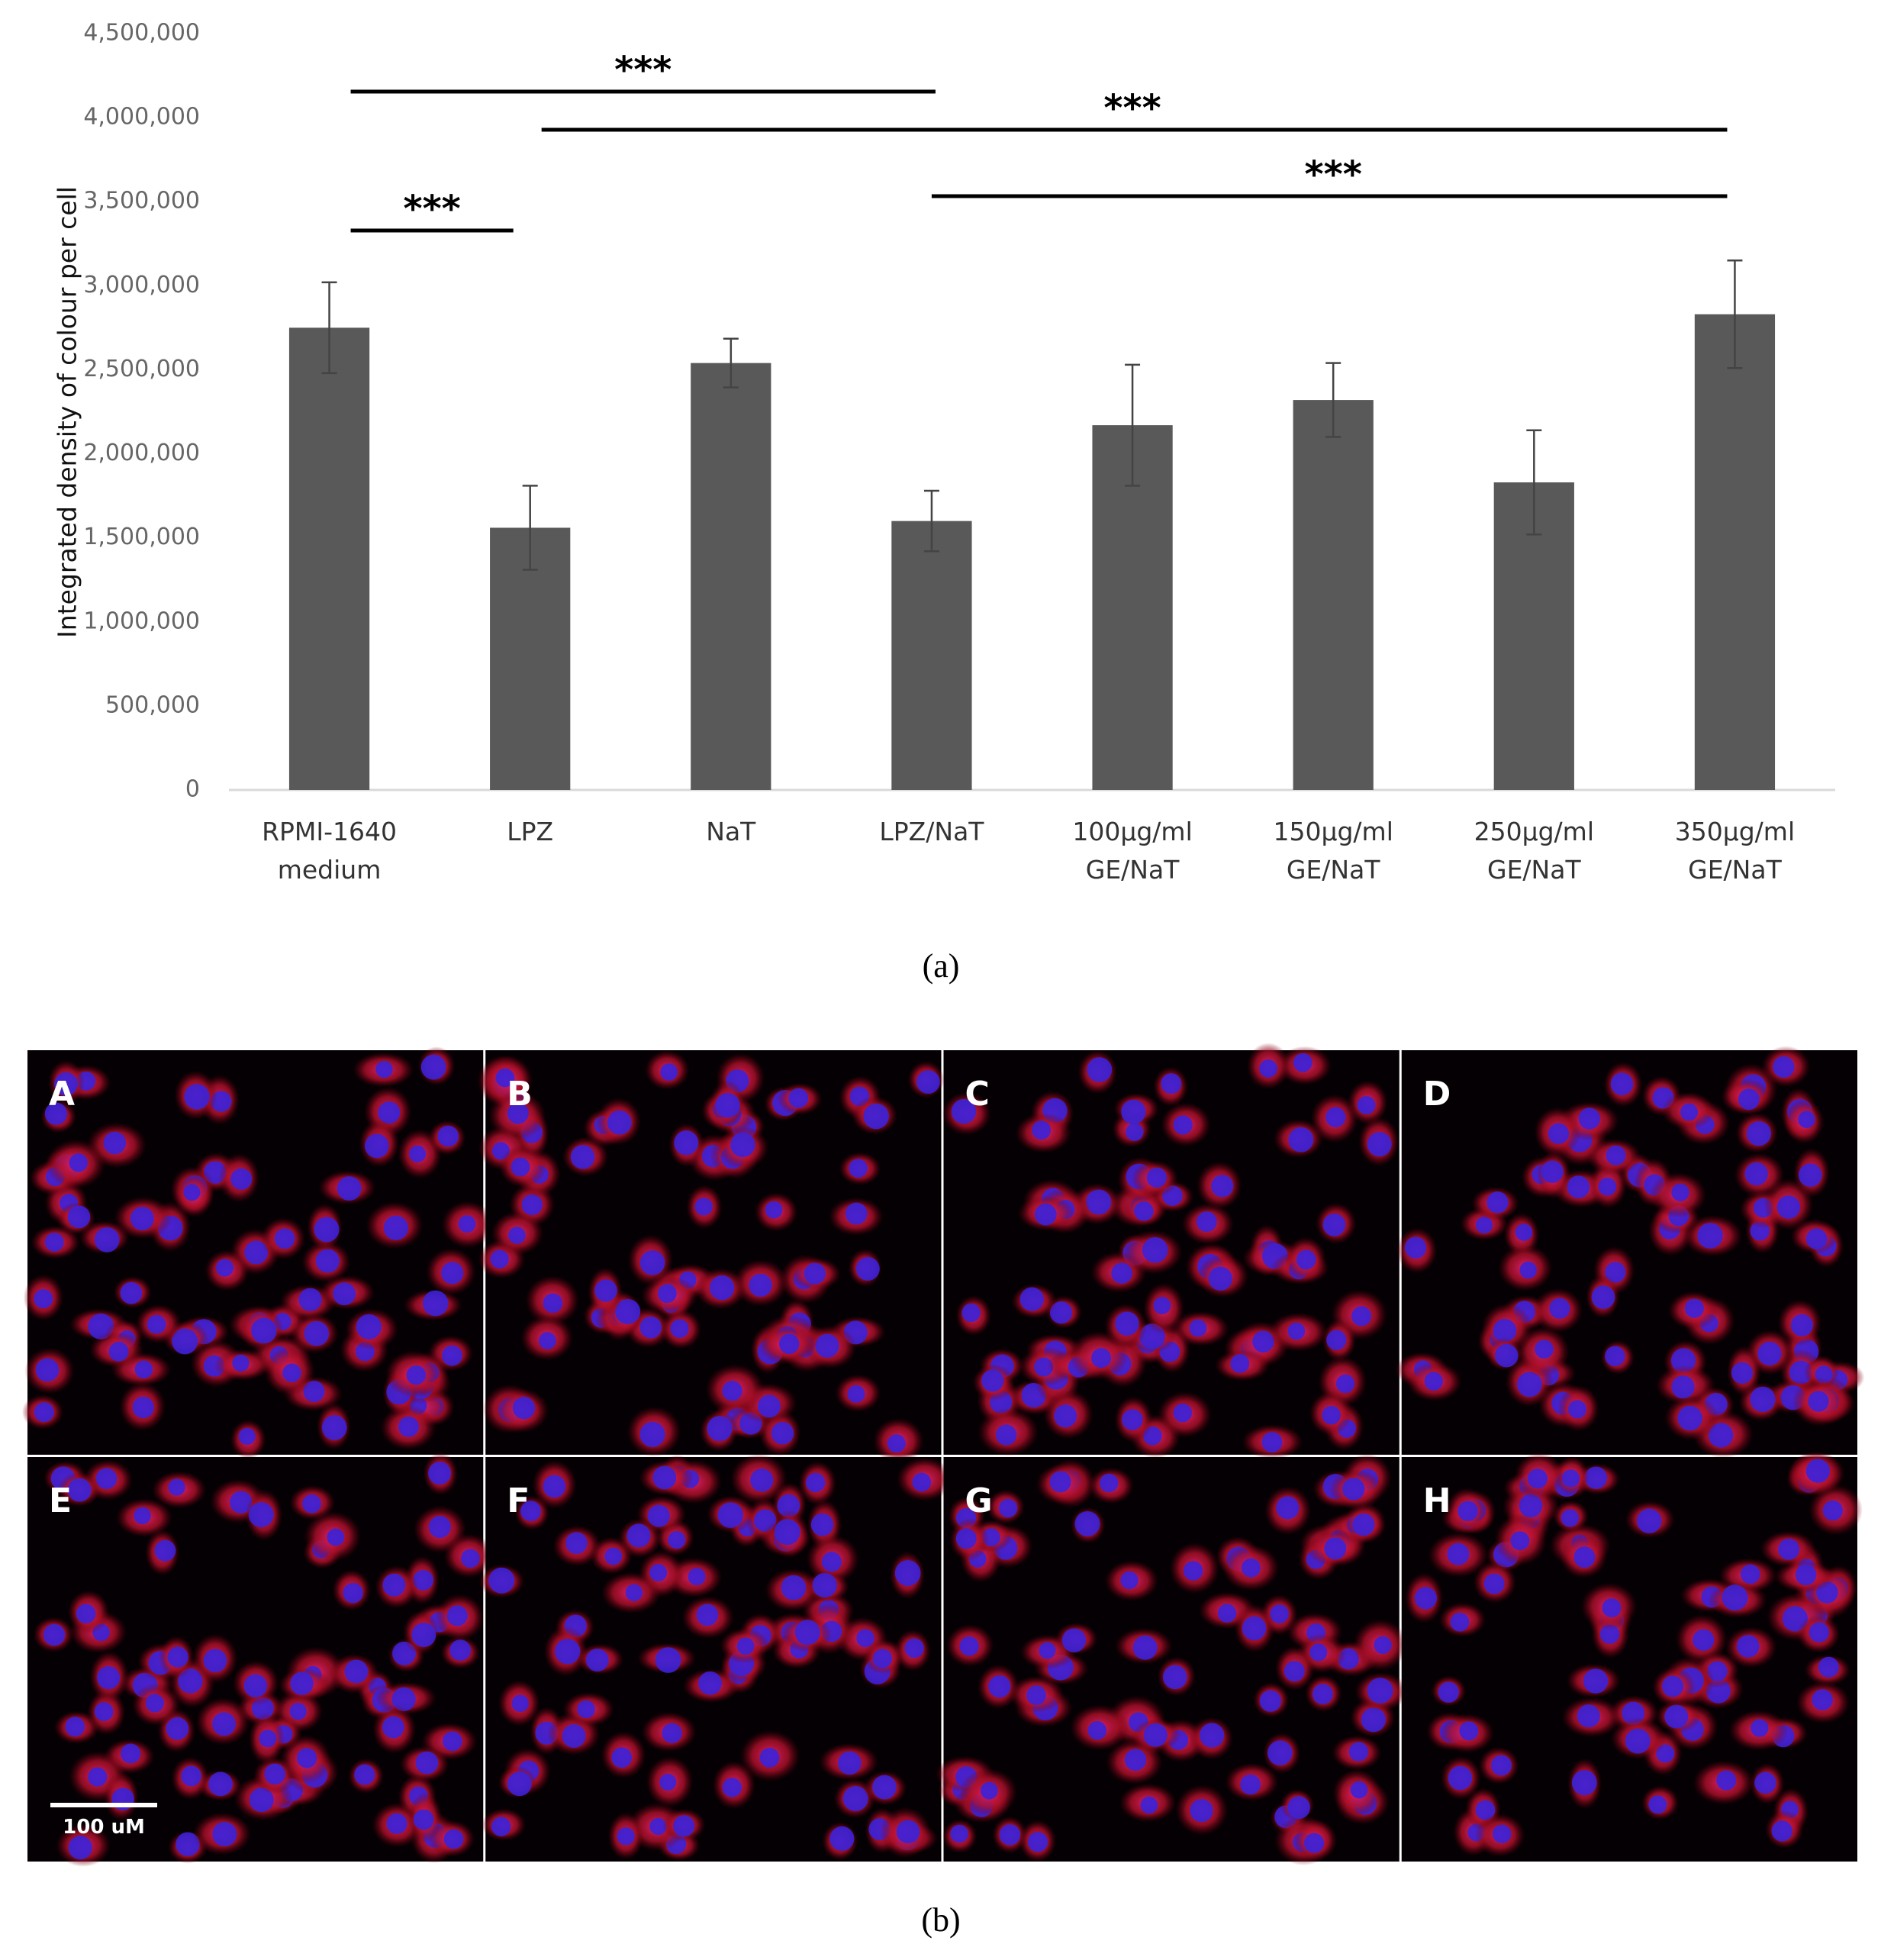 Image resolution: width=1881 pixels, height=1960 pixels. Describe the element at coordinates (141, 369) in the screenshot. I see `y-tick-label: 2,500,000` at that location.